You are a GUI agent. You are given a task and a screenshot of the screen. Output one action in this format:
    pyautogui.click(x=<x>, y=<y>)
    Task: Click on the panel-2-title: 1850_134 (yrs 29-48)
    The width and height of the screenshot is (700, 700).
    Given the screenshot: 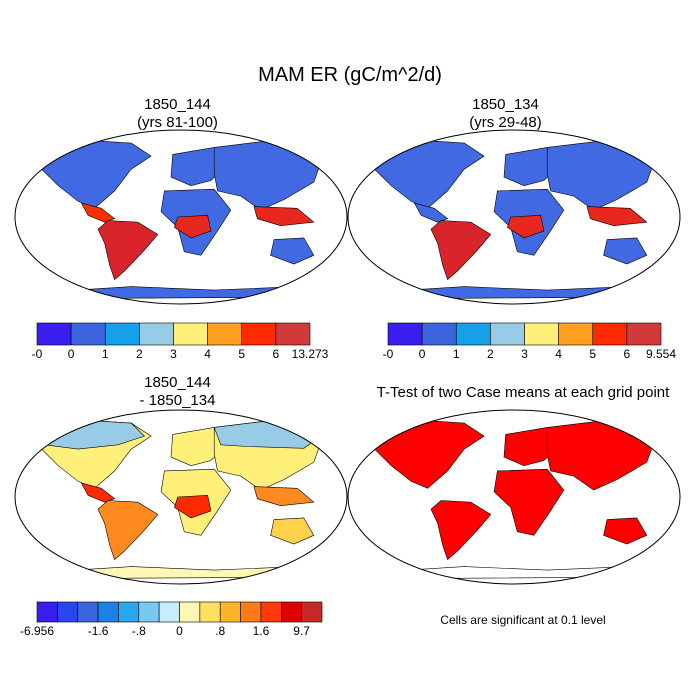 What is the action you would take?
    pyautogui.click(x=505, y=114)
    